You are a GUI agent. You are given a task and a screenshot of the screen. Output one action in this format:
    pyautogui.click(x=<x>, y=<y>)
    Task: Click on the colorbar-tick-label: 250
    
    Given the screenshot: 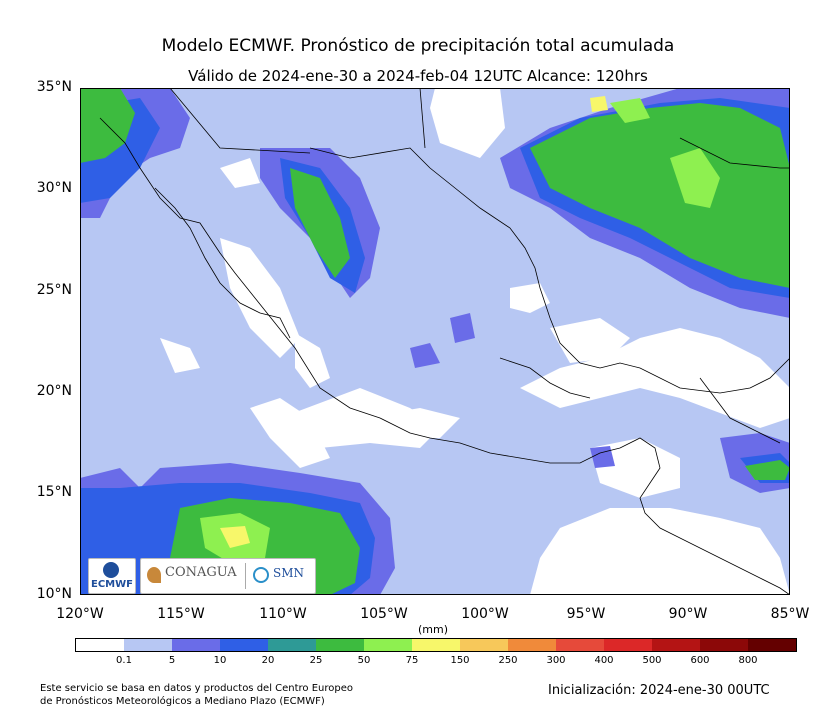 What is the action you would take?
    pyautogui.click(x=508, y=660)
    